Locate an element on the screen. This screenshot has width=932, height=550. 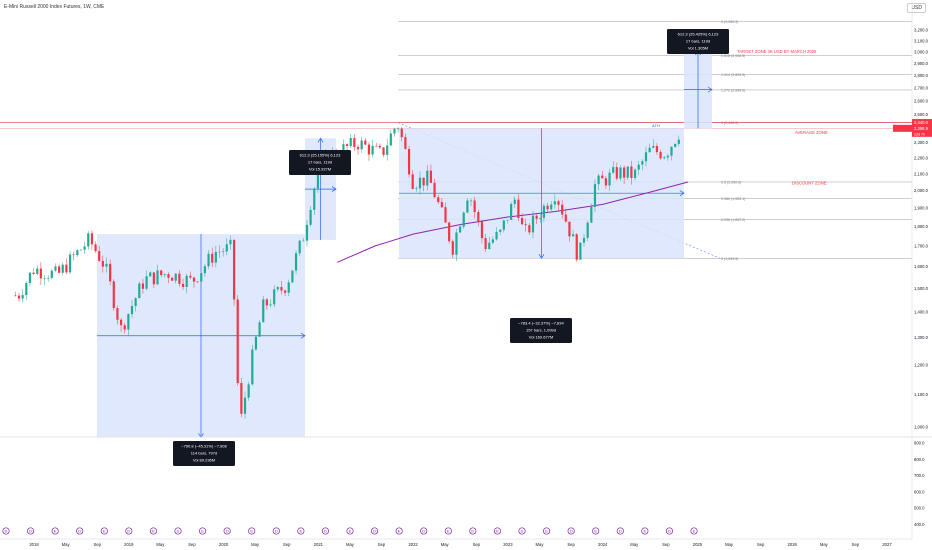
time-tick-label: 2026 is located at coordinates (793, 544).